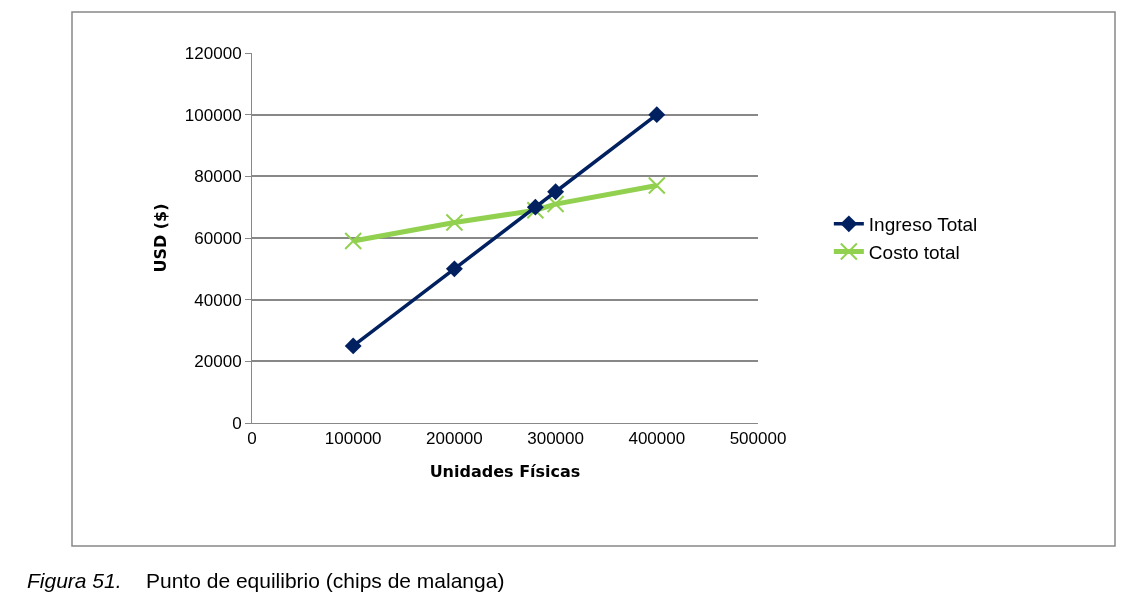  I want to click on y-tick-label: 80000, so click(218, 177).